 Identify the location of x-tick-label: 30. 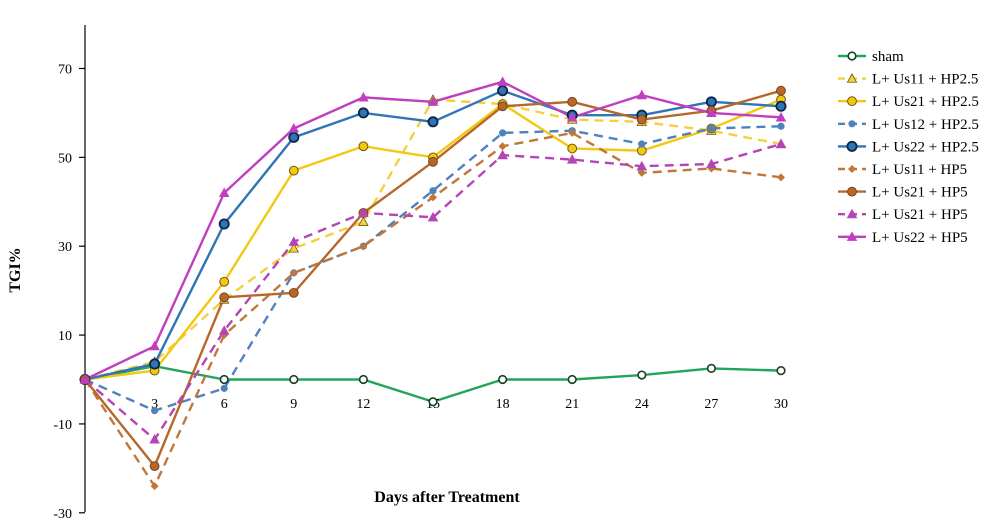
(781, 404).